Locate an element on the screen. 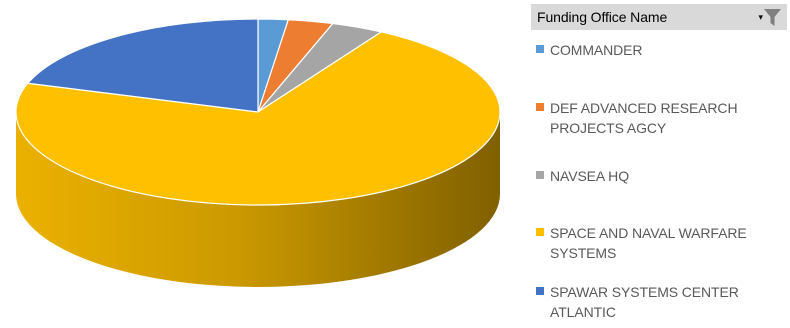 The width and height of the screenshot is (790, 328). legend-field-button: Funding Office Name ▾ is located at coordinates (659, 17).